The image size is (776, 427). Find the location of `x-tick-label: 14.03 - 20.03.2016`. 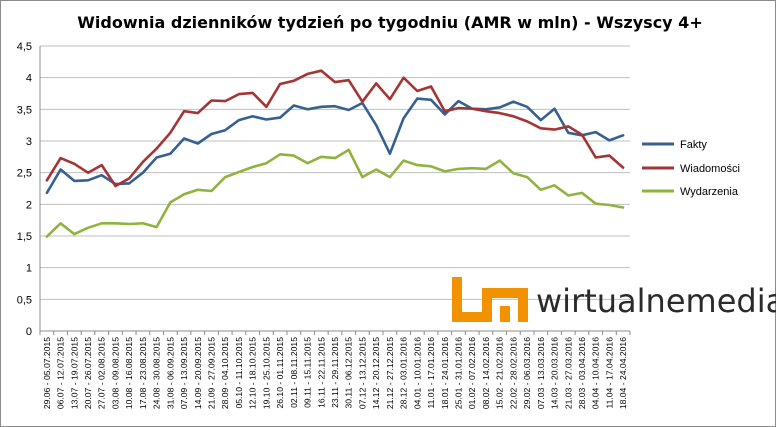

x-tick-label: 14.03 - 20.03.2016 is located at coordinates (555, 373).